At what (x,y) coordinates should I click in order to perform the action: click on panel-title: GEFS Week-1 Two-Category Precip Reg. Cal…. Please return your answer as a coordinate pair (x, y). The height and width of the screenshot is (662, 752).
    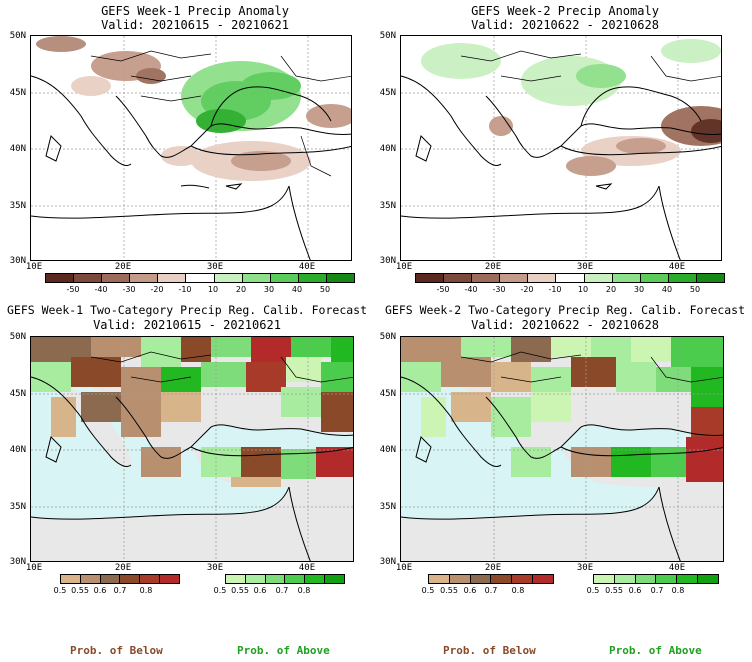
    Looking at the image, I should click on (187, 310).